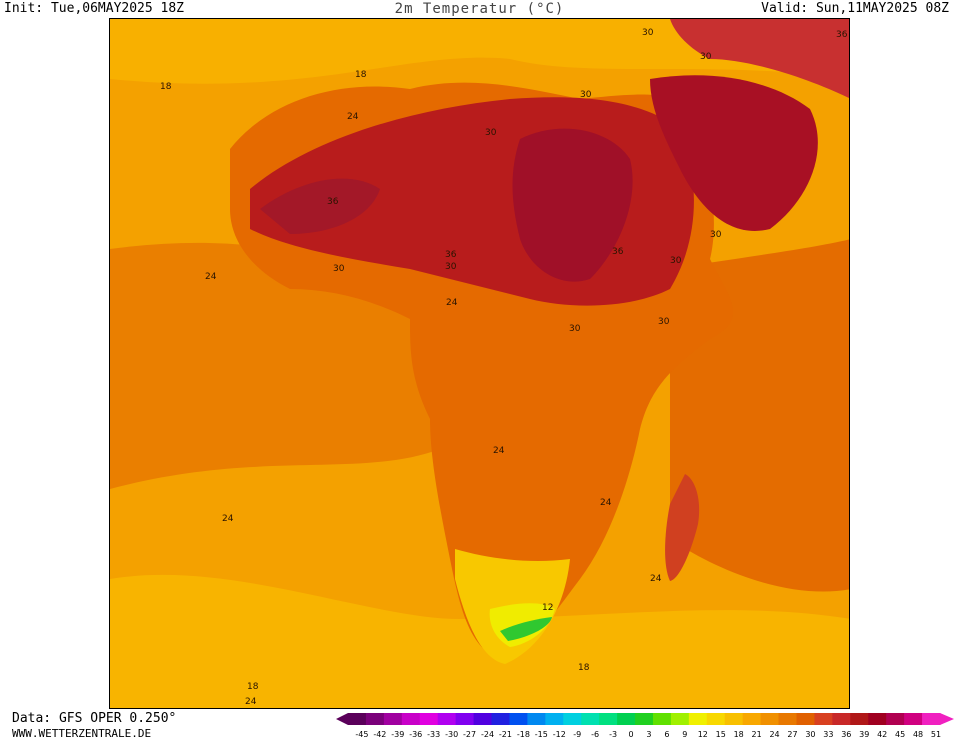 This screenshot has height=741, width=959. What do you see at coordinates (415, 734) in the screenshot?
I see `legend-tick-label: -36` at bounding box center [415, 734].